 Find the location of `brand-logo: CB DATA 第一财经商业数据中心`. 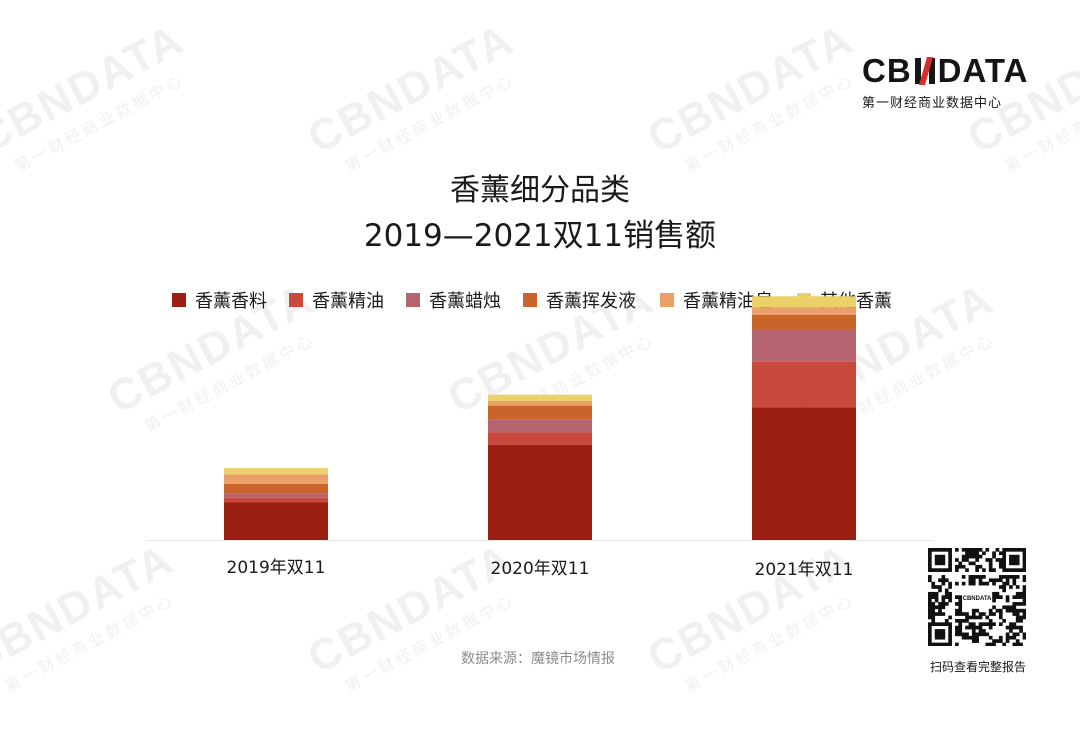

brand-logo: CB DATA 第一财经商业数据中心 is located at coordinates (945, 81).